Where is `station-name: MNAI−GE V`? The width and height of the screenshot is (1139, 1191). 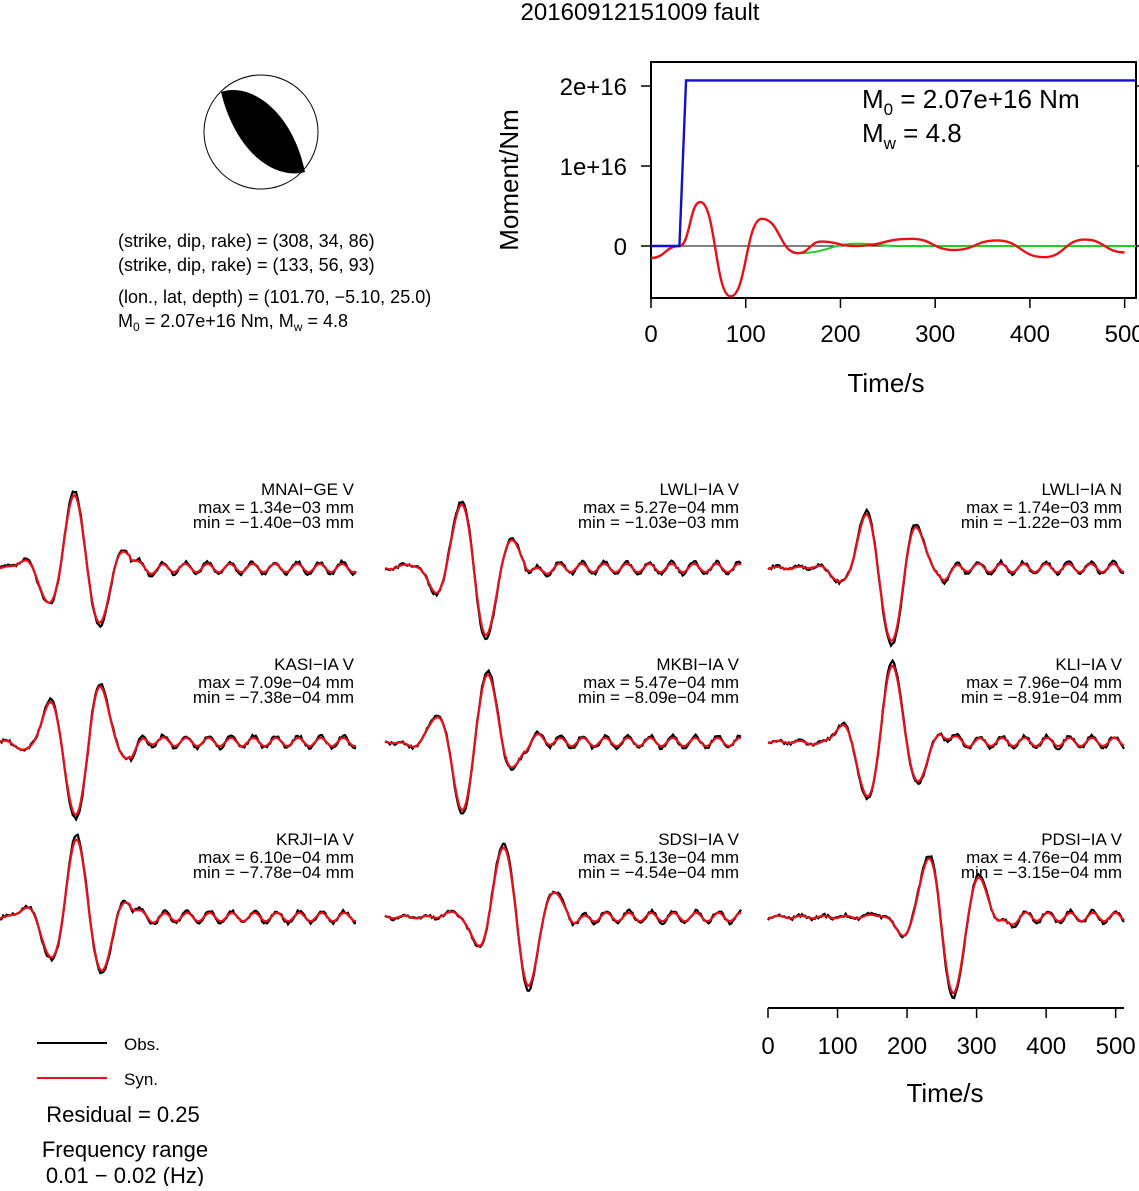
station-name: MNAI−GE V is located at coordinates (308, 489).